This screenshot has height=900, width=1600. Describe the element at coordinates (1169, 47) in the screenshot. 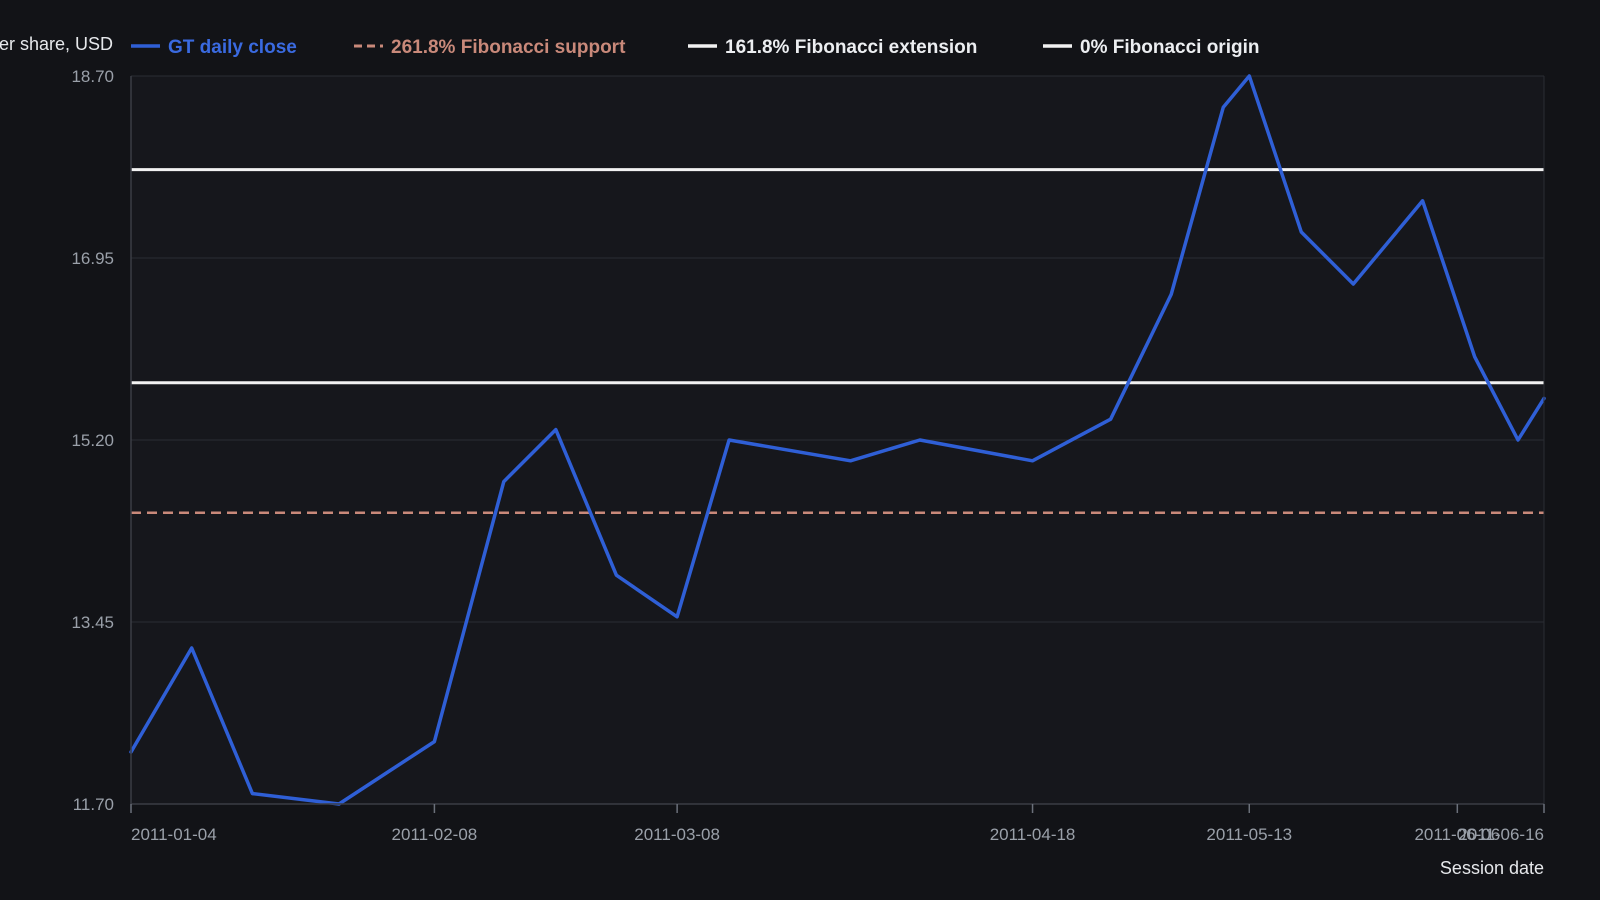

I see `legend-label-origin: 0% Fibonacci origin` at that location.